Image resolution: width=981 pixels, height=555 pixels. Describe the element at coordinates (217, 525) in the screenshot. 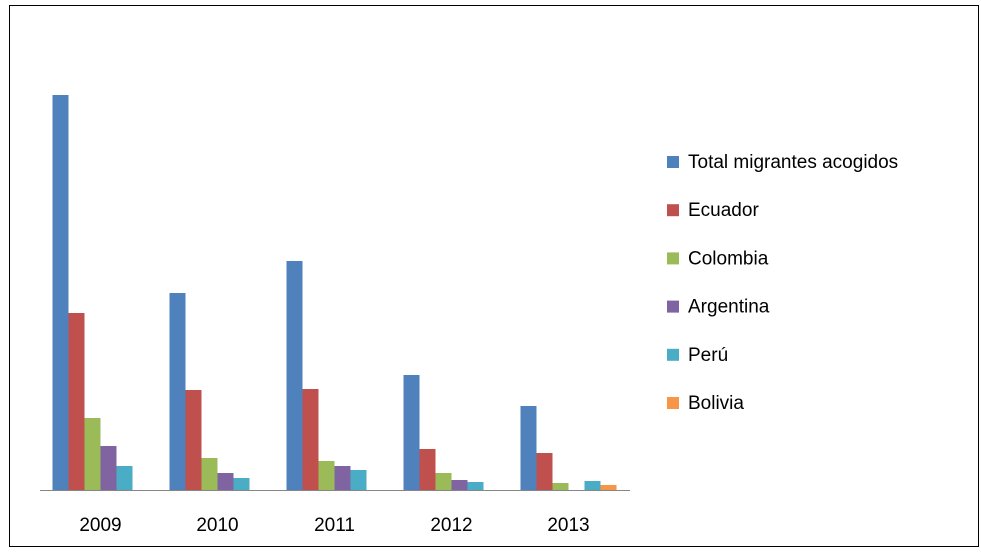

I see `x-tick-label: 2010` at that location.